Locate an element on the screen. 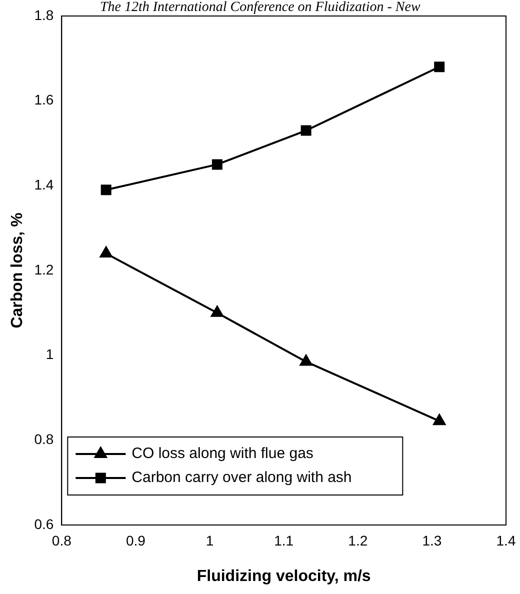 The image size is (520, 594). x-tick-label: 1 is located at coordinates (210, 540).